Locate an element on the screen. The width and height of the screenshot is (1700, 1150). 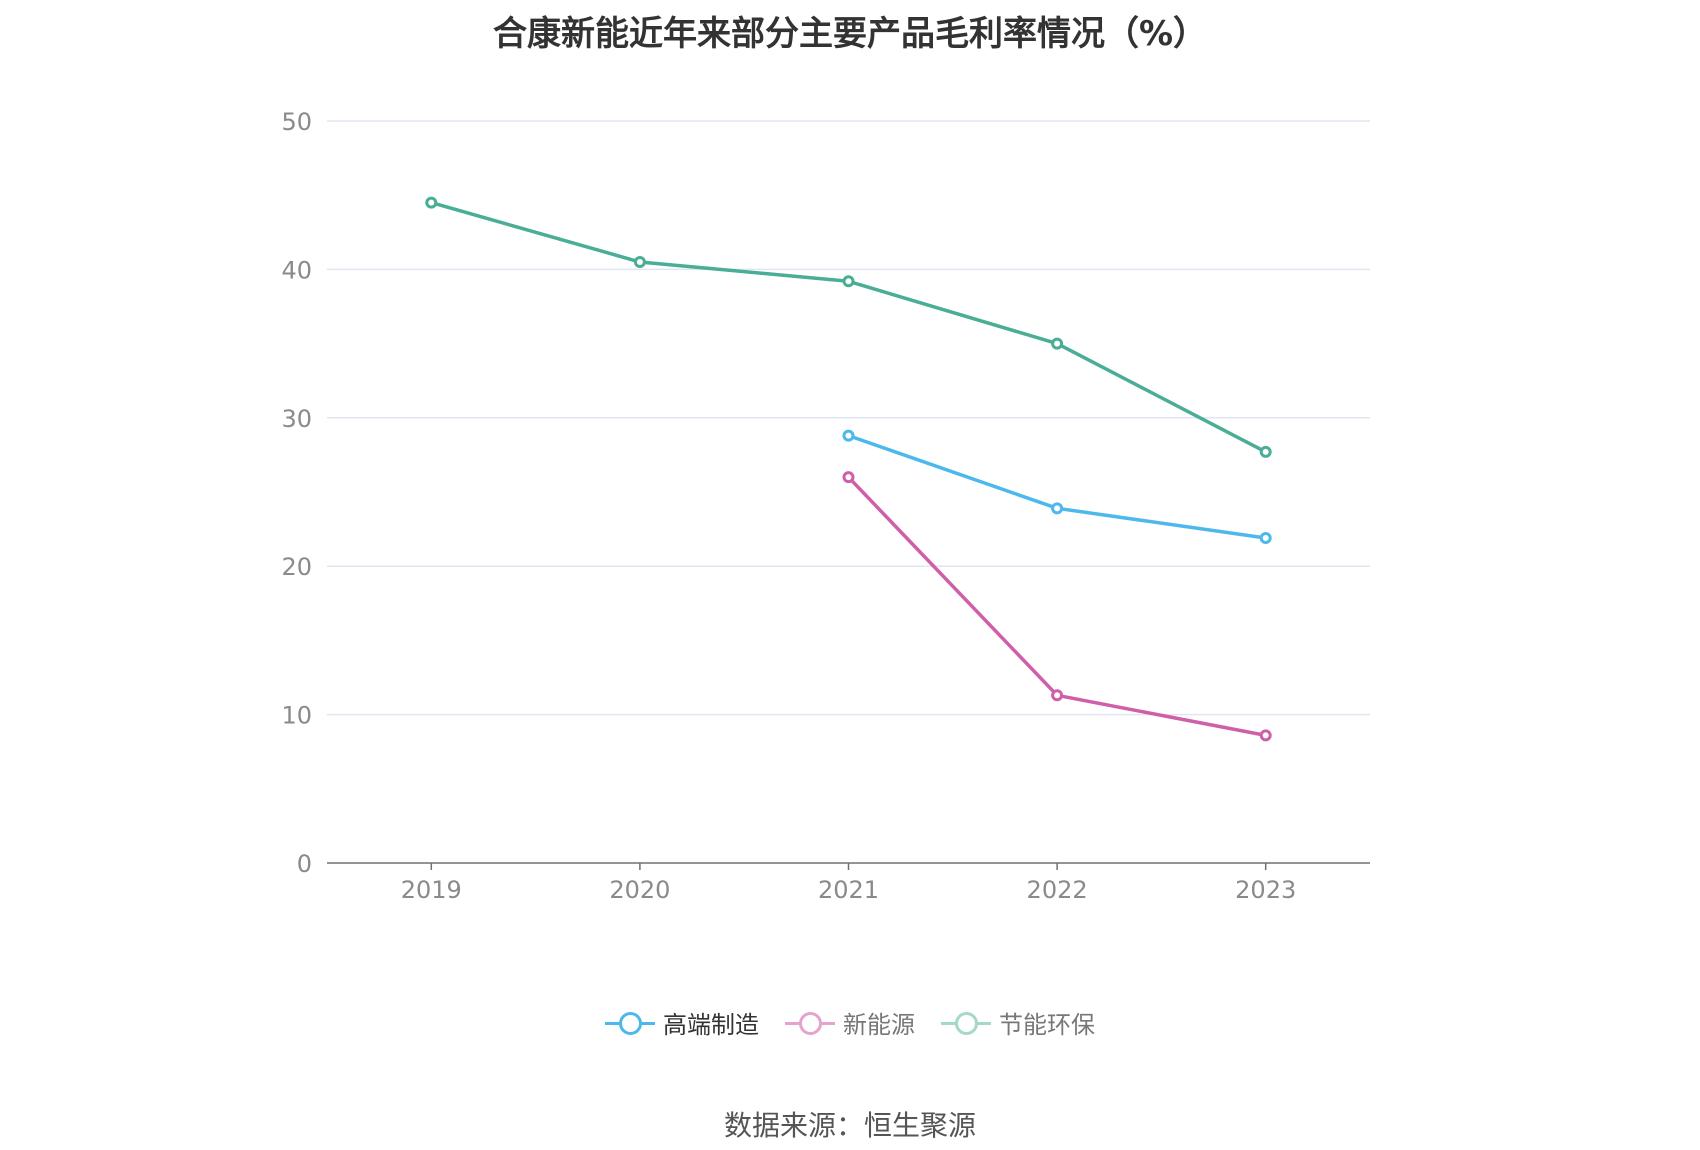
data-source: 数据来源：恒生聚源 is located at coordinates (849, 1125).